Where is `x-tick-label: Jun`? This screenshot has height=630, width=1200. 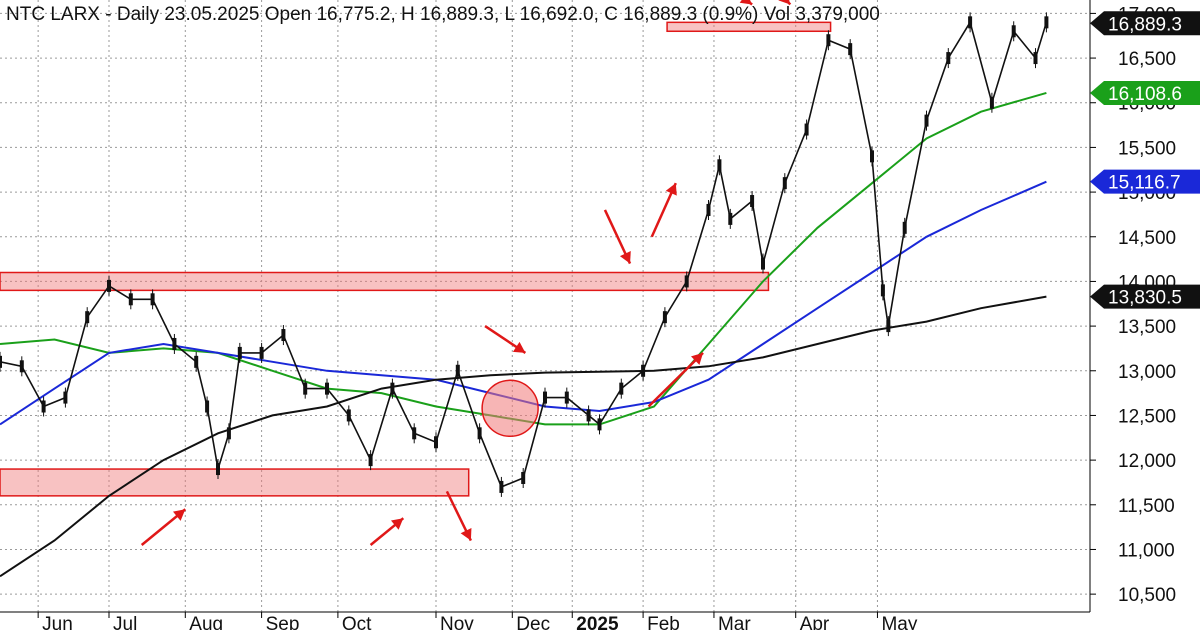 x-tick-label: Jun is located at coordinates (57, 622).